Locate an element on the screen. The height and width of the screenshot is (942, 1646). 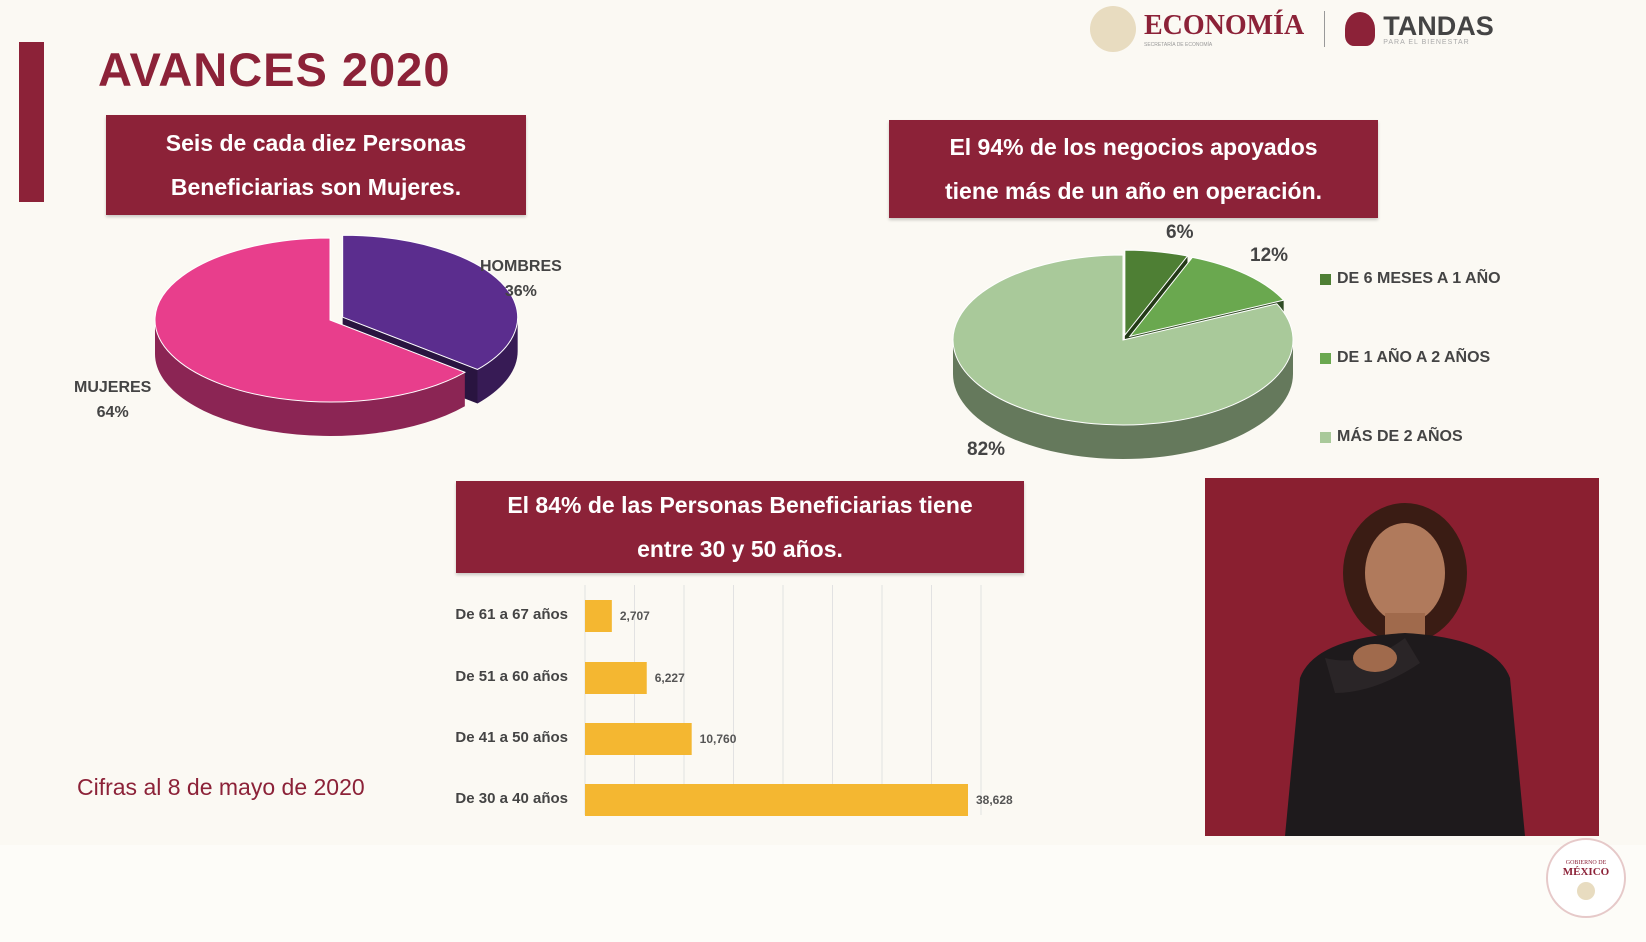
legend-item: DE 6 MESES A 1 AÑO is located at coordinates (1410, 309).